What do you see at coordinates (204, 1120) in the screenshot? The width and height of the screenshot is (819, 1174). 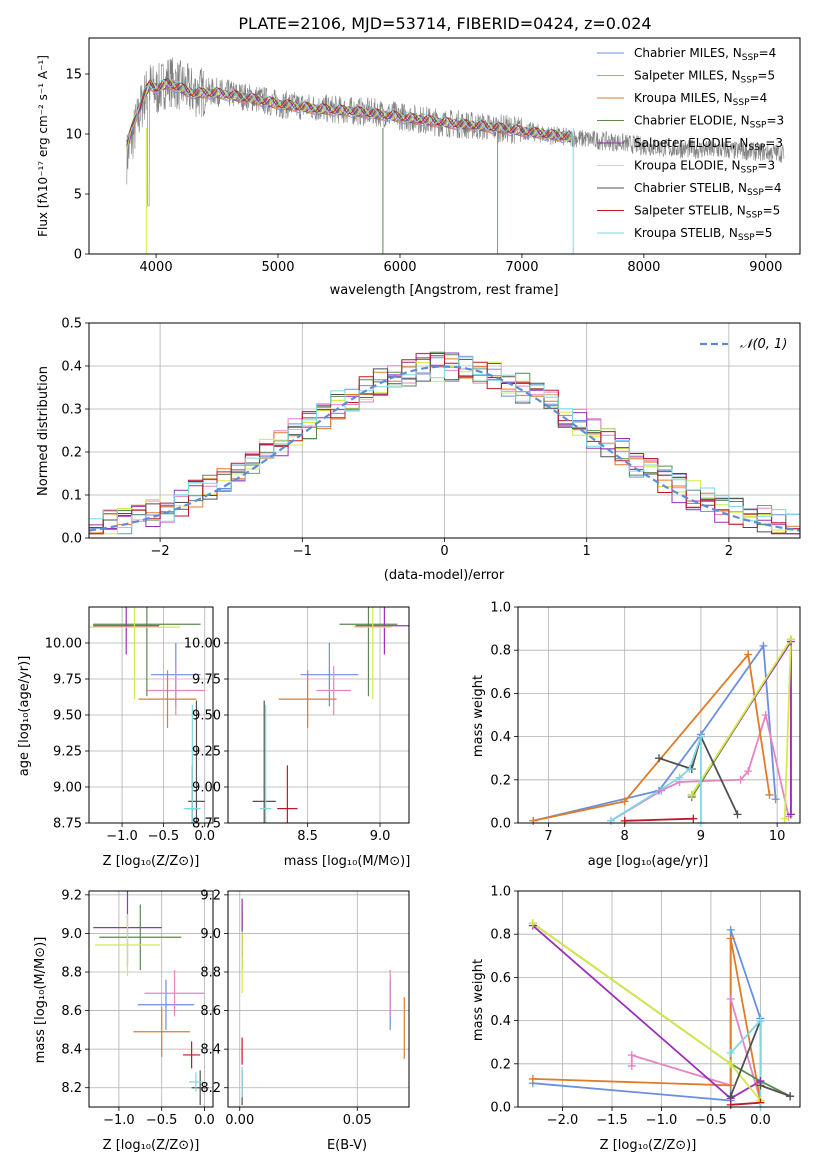 I see `mass_vs_Z-xtick-label: 0.0` at bounding box center [204, 1120].